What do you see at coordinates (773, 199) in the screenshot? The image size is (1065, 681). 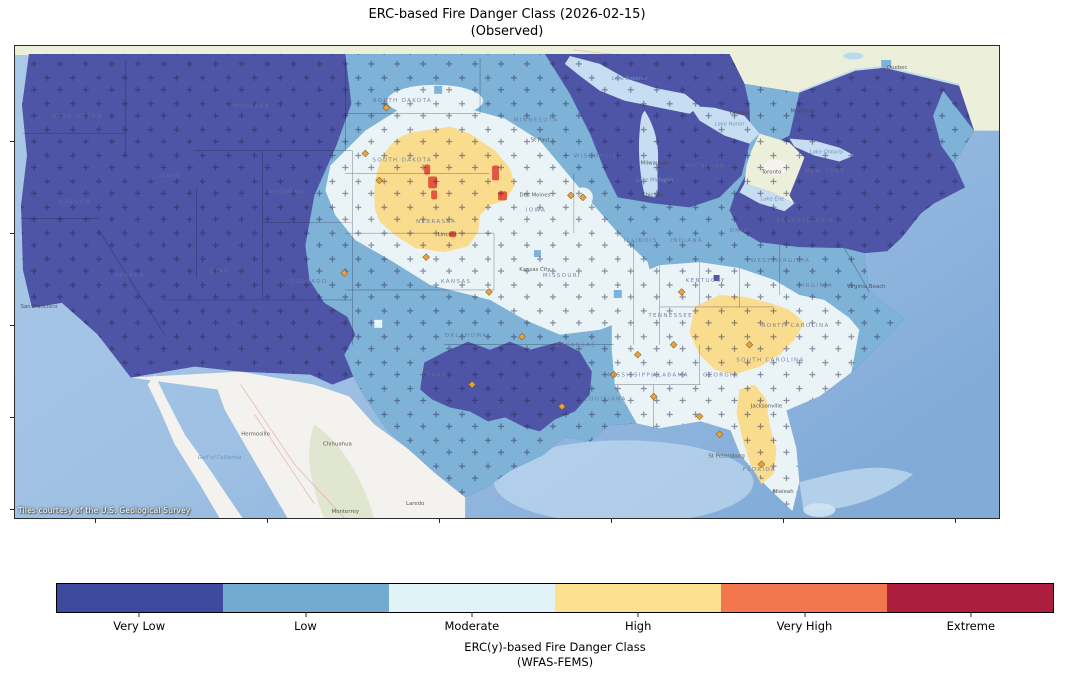 I see `map-label-lake: Lake Erie` at bounding box center [773, 199].